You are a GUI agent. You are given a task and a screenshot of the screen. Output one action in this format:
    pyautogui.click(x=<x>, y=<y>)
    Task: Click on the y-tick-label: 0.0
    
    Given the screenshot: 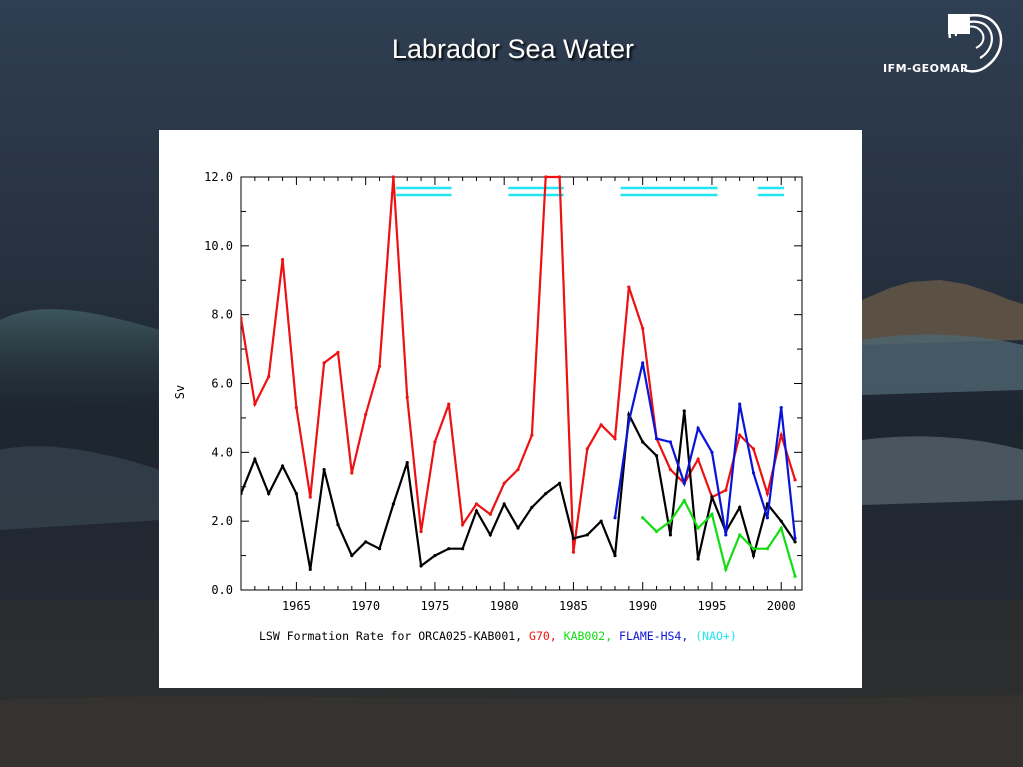 What is the action you would take?
    pyautogui.click(x=222, y=590)
    